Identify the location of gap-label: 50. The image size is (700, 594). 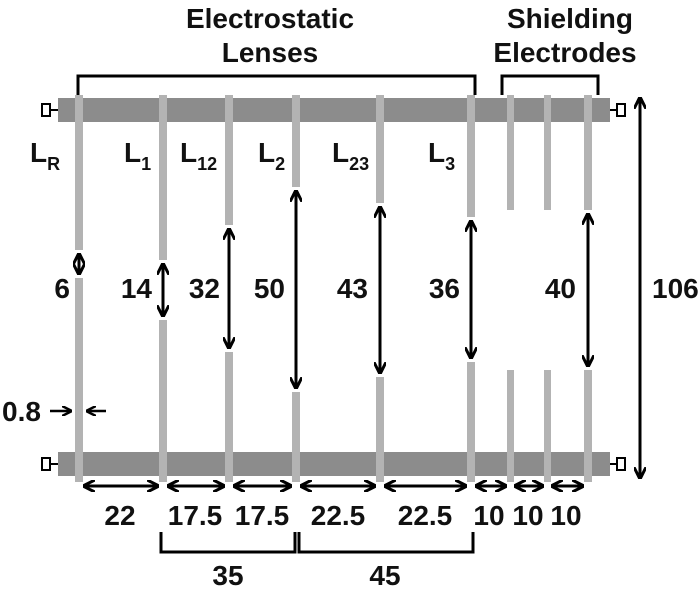
(269, 288).